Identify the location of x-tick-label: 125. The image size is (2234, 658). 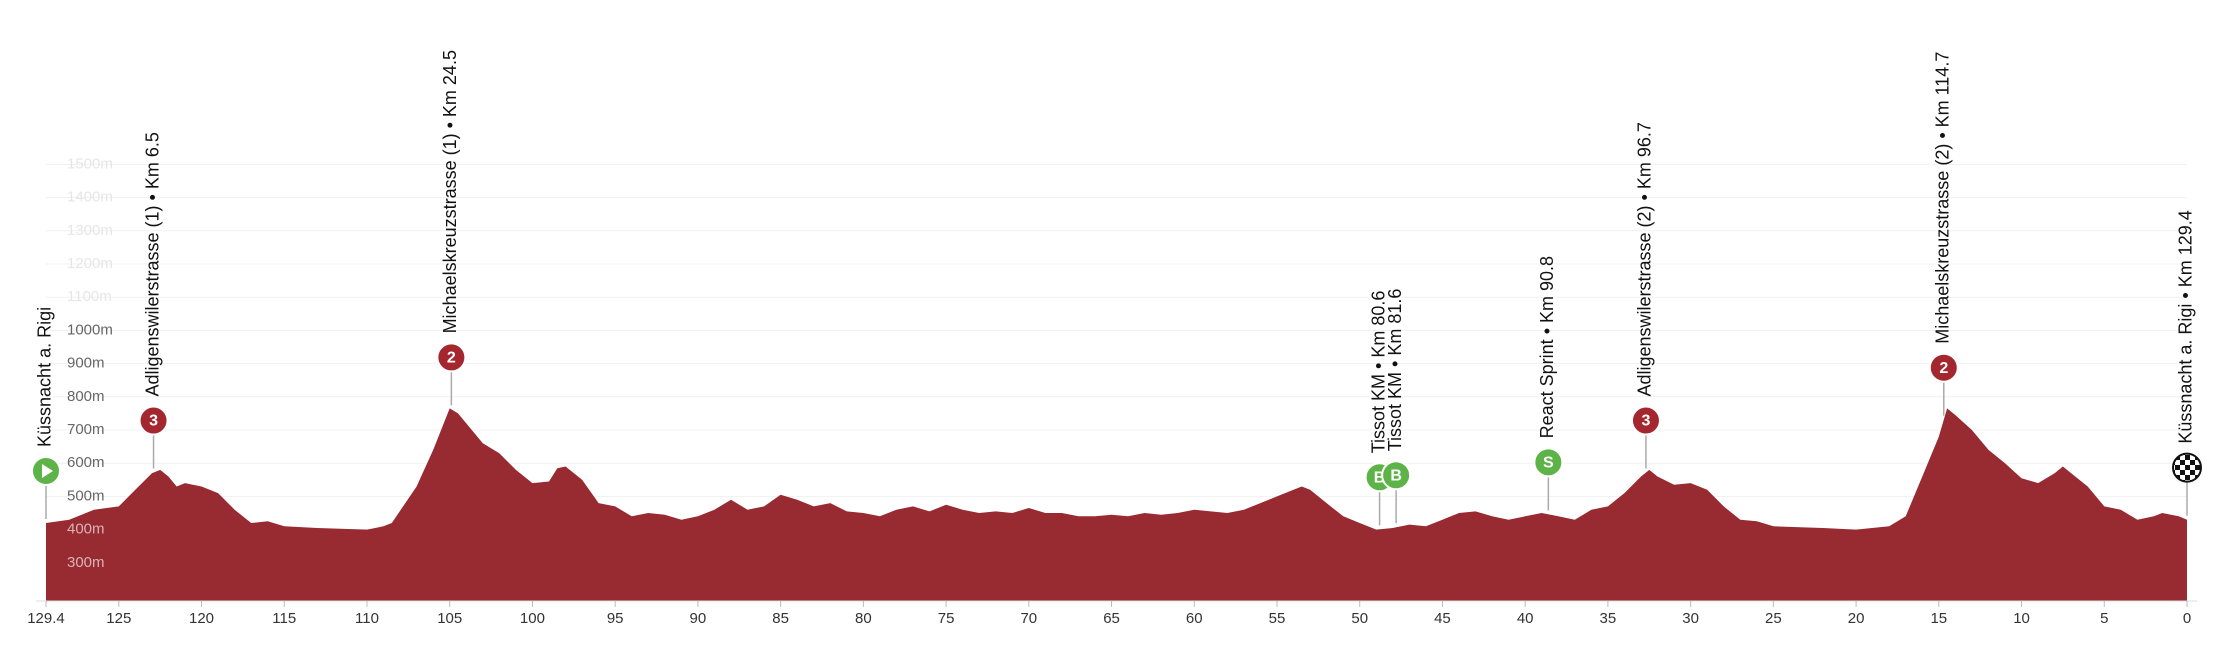
(118, 618).